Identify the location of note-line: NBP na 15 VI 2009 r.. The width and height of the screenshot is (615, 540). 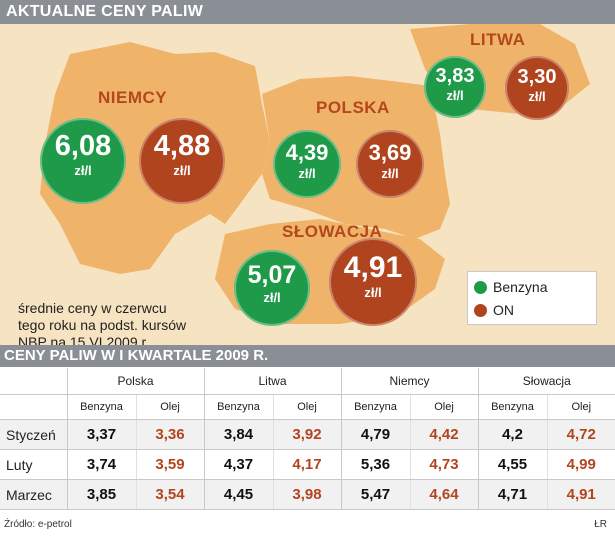
(84, 339).